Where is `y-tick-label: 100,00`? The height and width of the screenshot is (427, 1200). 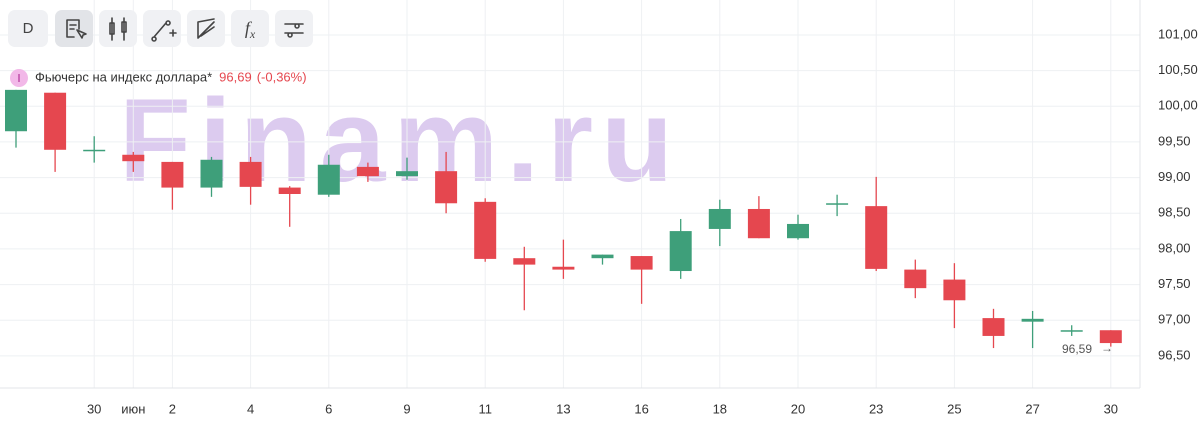
y-tick-label: 100,00 is located at coordinates (1178, 105).